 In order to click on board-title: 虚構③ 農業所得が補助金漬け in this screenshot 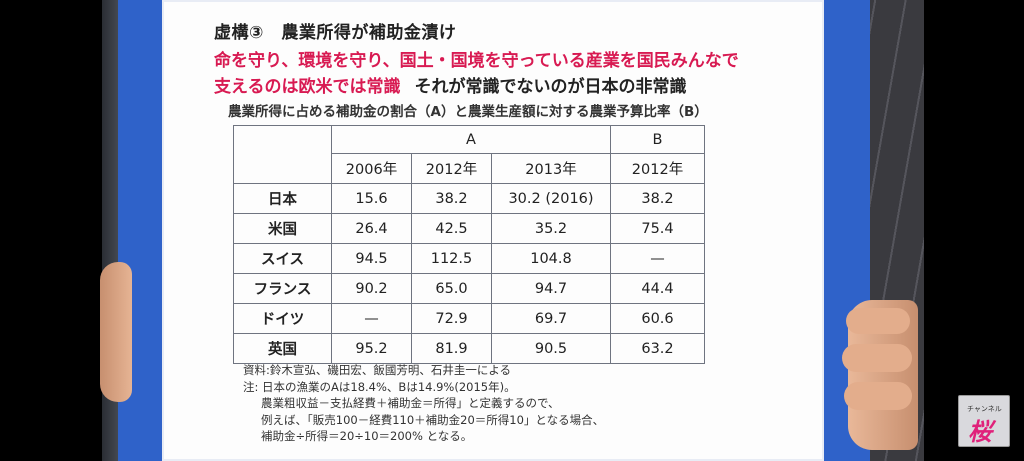, I will do `click(335, 33)`.